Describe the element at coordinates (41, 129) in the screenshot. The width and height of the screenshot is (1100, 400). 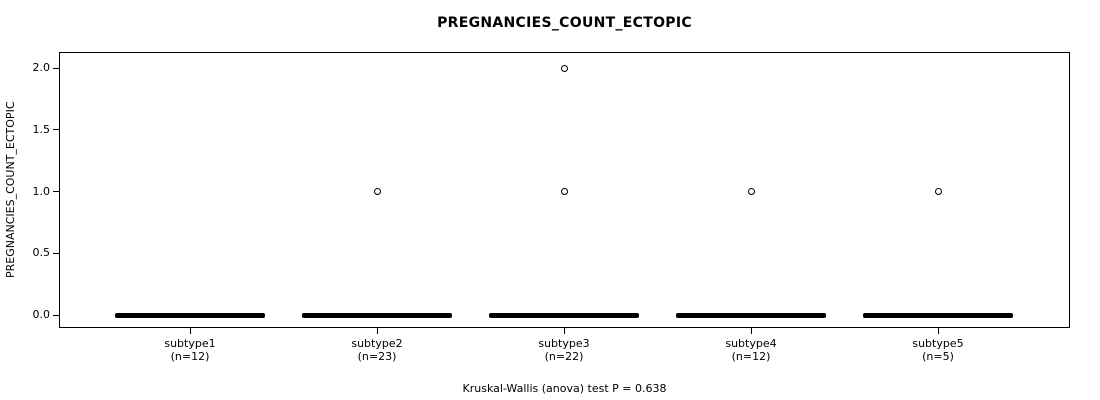
I see `y-tick-label: 1.5` at that location.